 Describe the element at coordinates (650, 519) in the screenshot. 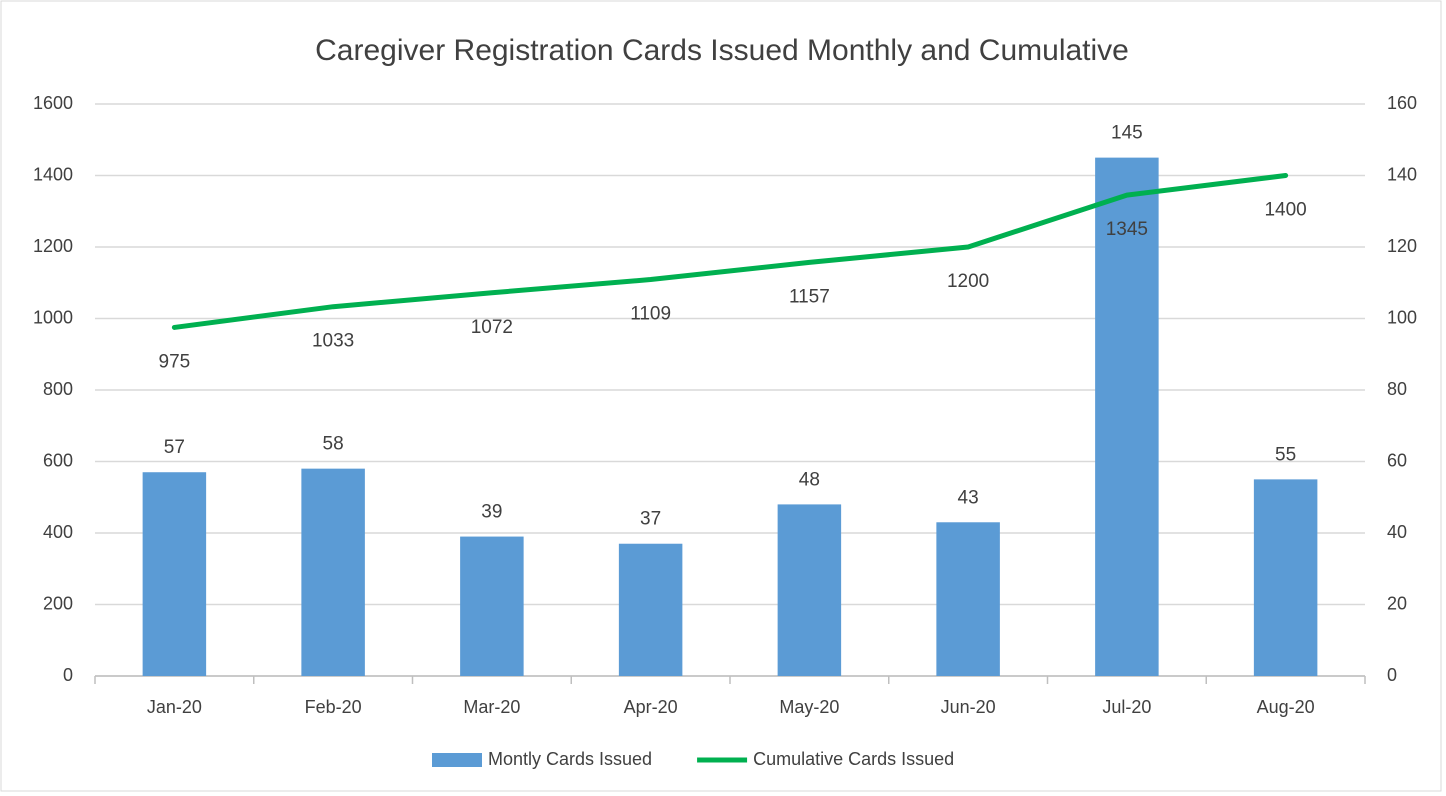

I see `bar-label: 37` at that location.